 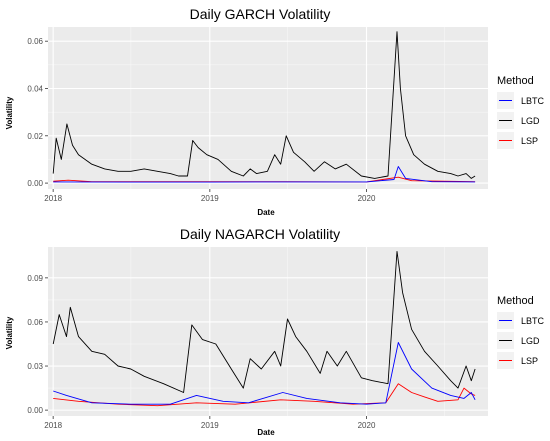 I want to click on y-tick-label: 0.02, so click(x=35, y=136).